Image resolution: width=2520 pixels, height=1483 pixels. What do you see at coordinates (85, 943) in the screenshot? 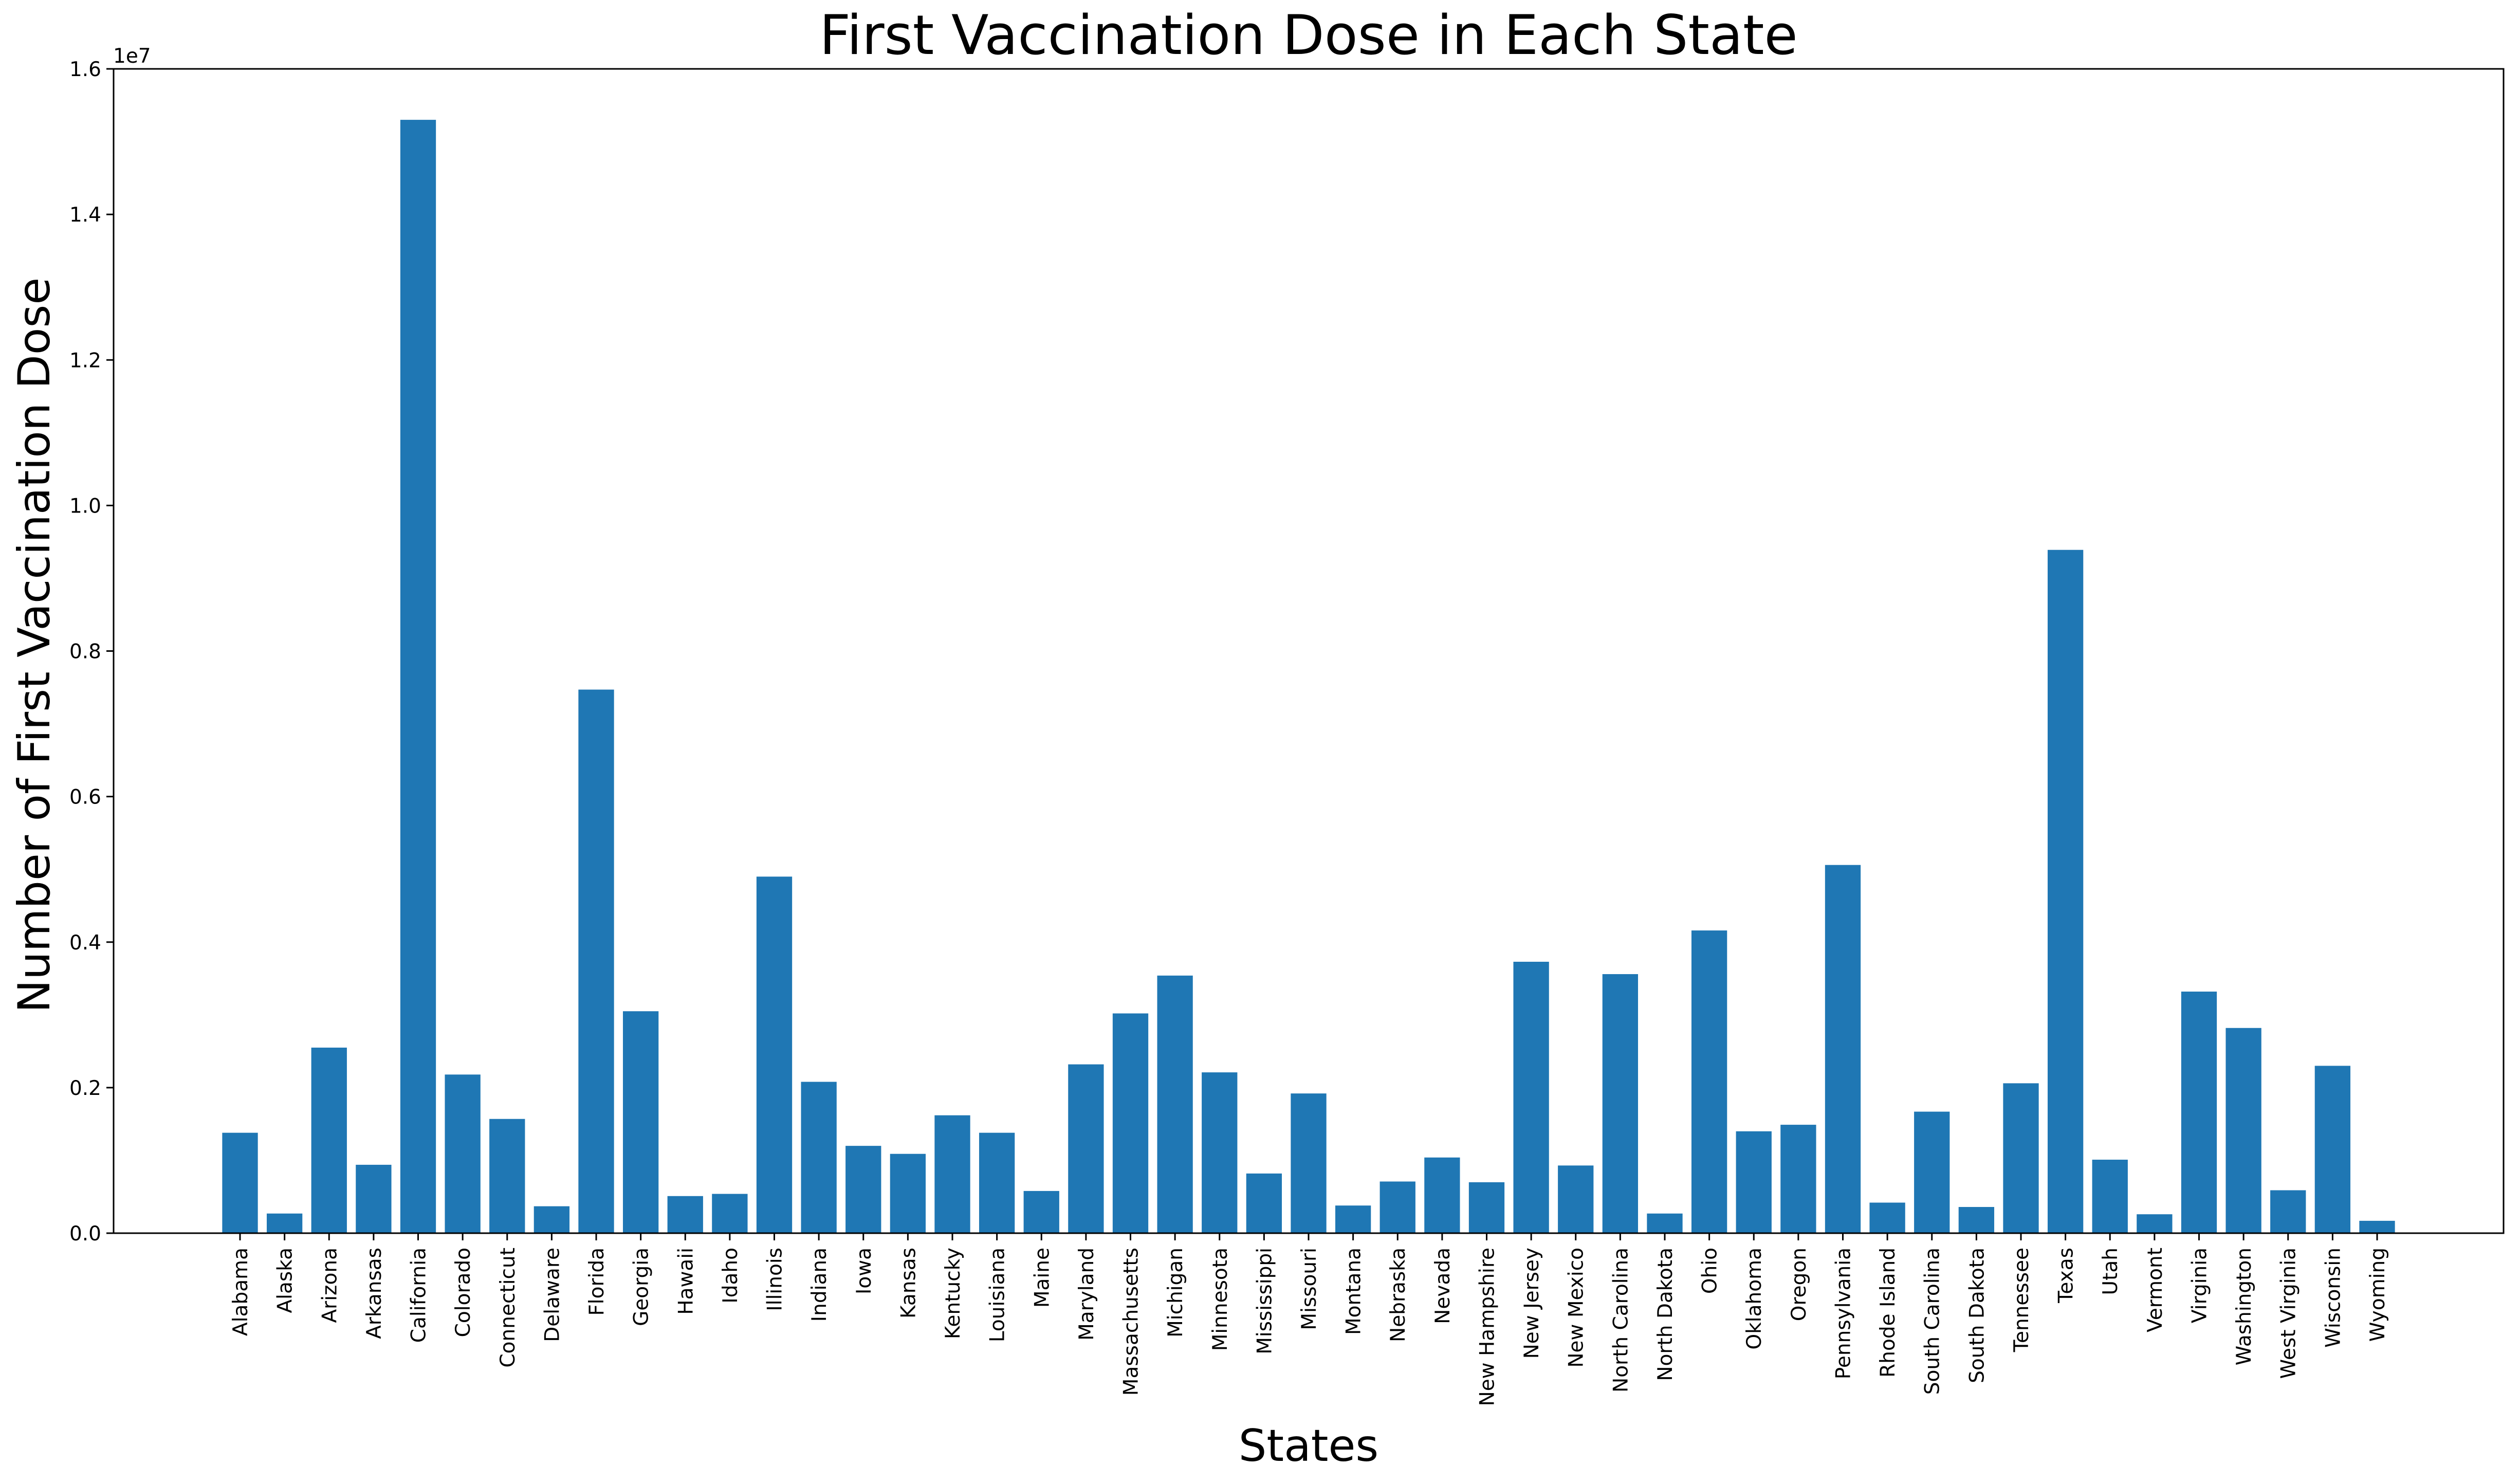
I see `y-tick-label: 0.4` at bounding box center [85, 943].